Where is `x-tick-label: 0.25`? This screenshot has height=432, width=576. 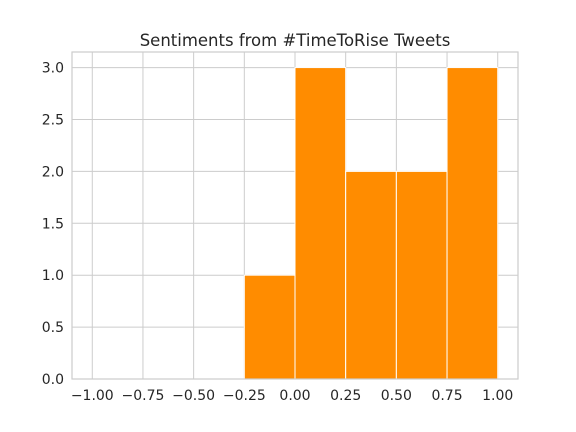 x-tick-label: 0.25 is located at coordinates (345, 396).